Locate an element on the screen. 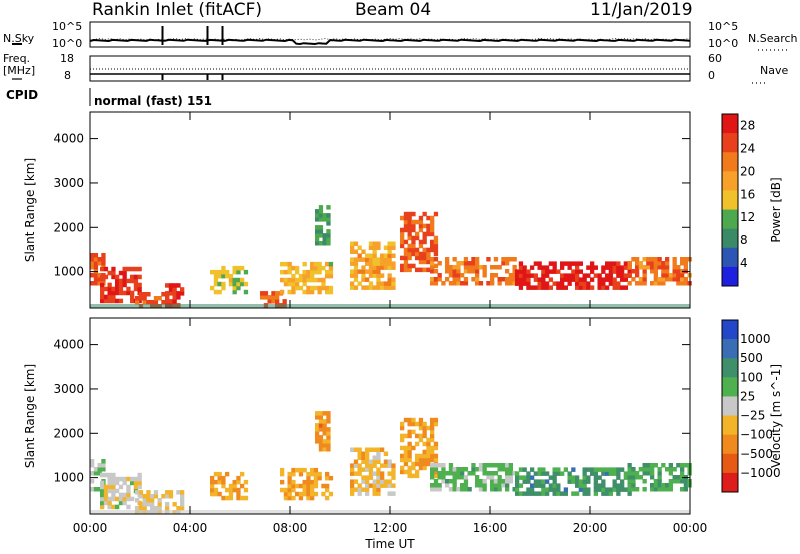 The height and width of the screenshot is (554, 800). velocity-panel-colorbar-tick-5: −100 is located at coordinates (756, 435).